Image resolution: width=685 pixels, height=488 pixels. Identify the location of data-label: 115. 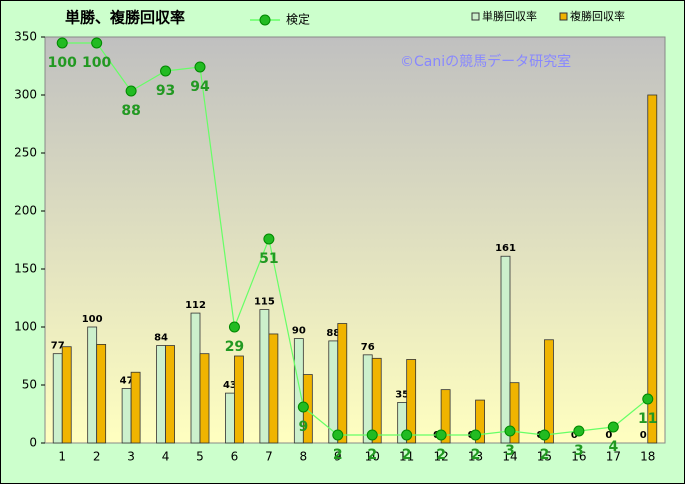
(264, 302).